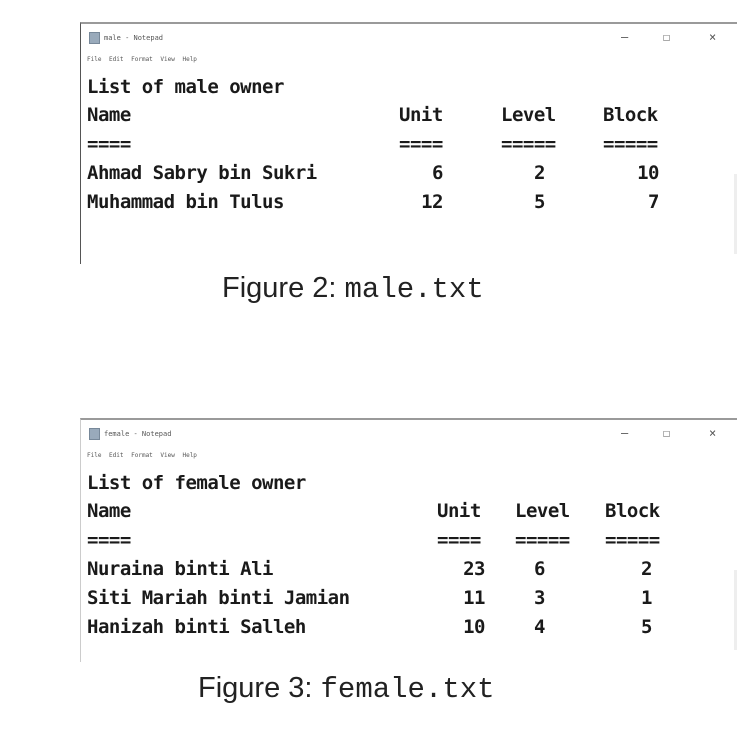 Image resolution: width=749 pixels, height=733 pixels. Describe the element at coordinates (407, 629) in the screenshot. I see `table-row: Hanizah binti Salleh 10 4 5` at that location.